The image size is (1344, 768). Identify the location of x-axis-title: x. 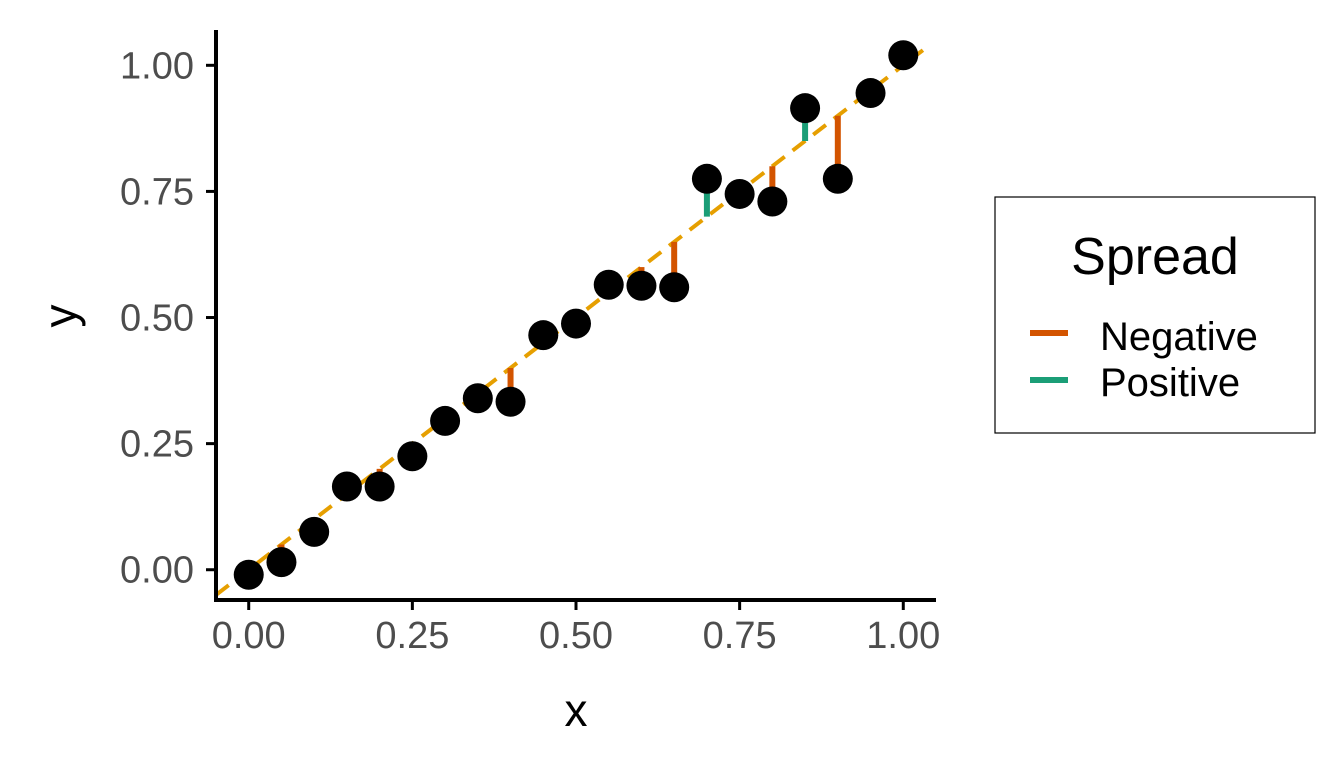
(576, 710).